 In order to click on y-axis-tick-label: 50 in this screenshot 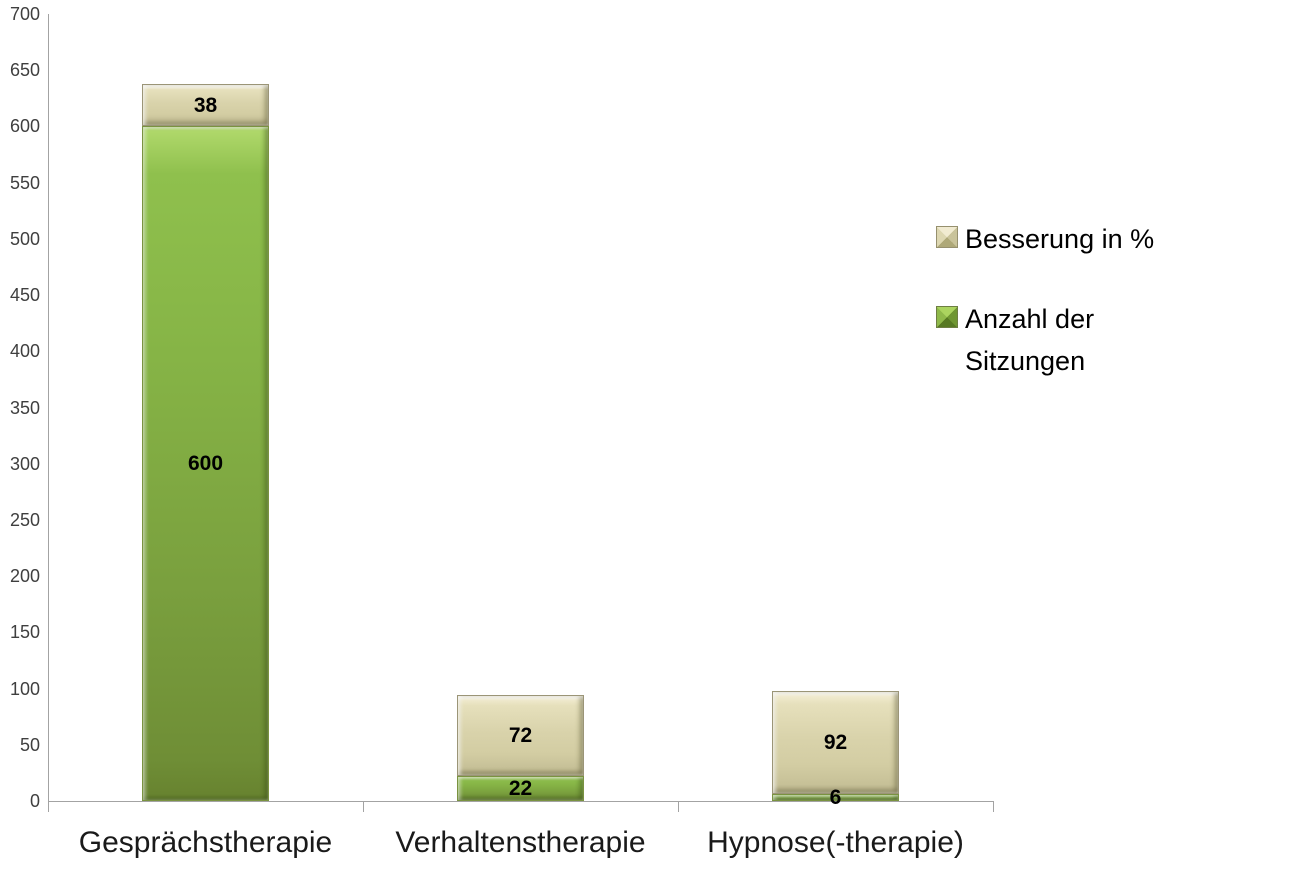, I will do `click(29, 744)`.